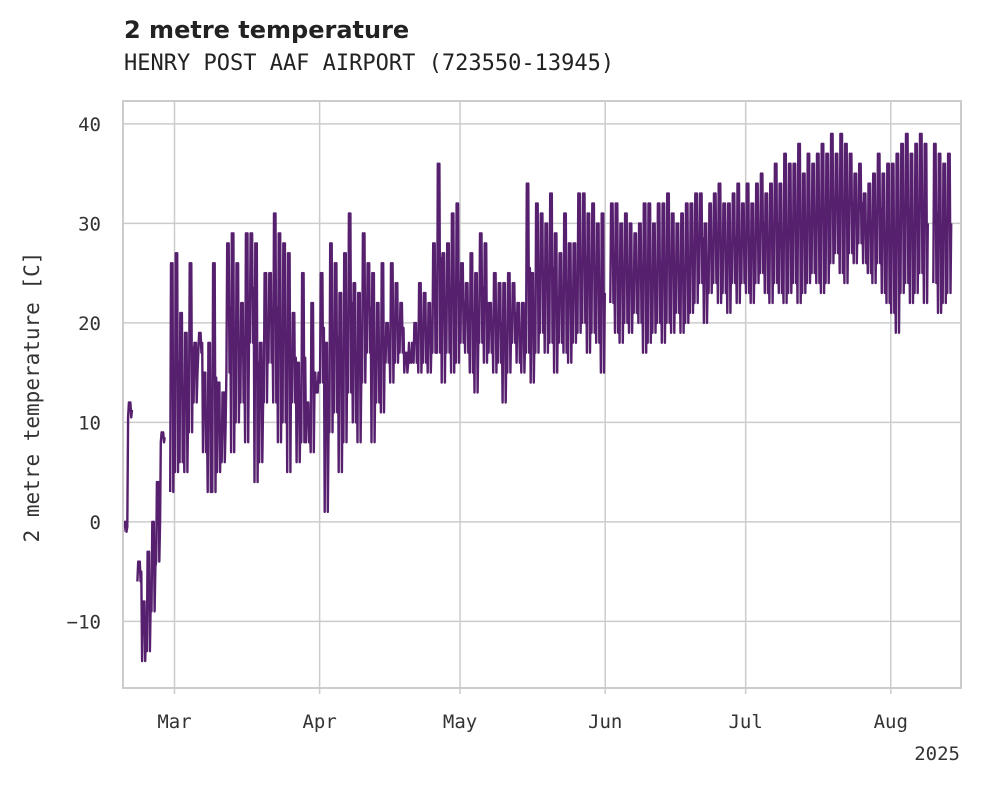 This screenshot has height=785, width=981. Describe the element at coordinates (89, 224) in the screenshot. I see `y-tick-label: 30` at that location.